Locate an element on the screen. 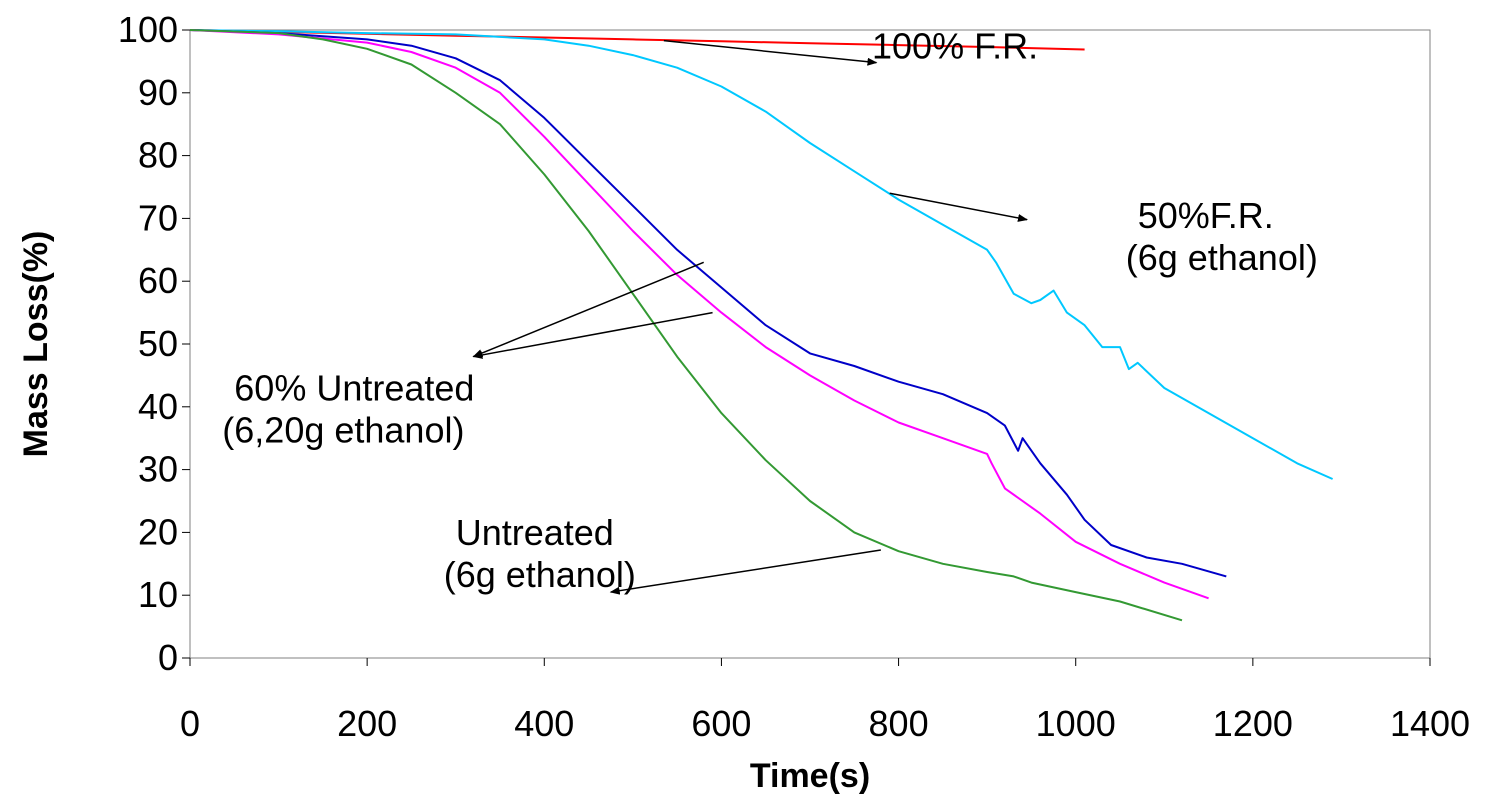 The image size is (1487, 803). y-tick-label: 10 is located at coordinates (158, 594).